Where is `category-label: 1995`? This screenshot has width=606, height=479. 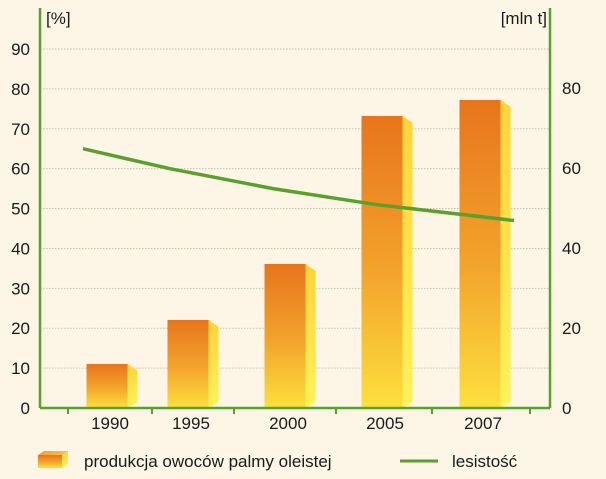
category-label: 1995 is located at coordinates (191, 423).